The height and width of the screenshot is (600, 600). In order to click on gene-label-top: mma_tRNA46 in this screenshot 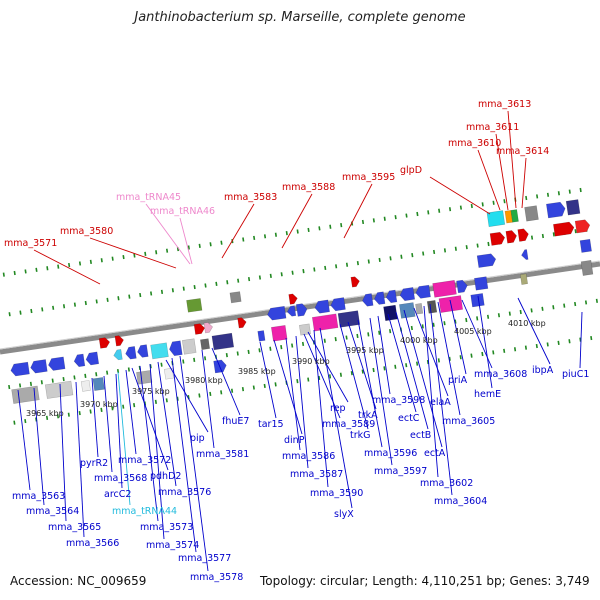, I will do `click(182, 211)`.